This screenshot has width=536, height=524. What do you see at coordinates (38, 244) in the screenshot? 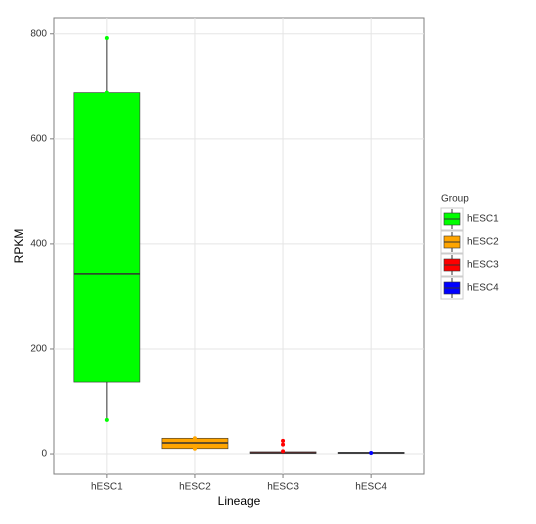
I see `y-tick-label: 400` at bounding box center [38, 244].